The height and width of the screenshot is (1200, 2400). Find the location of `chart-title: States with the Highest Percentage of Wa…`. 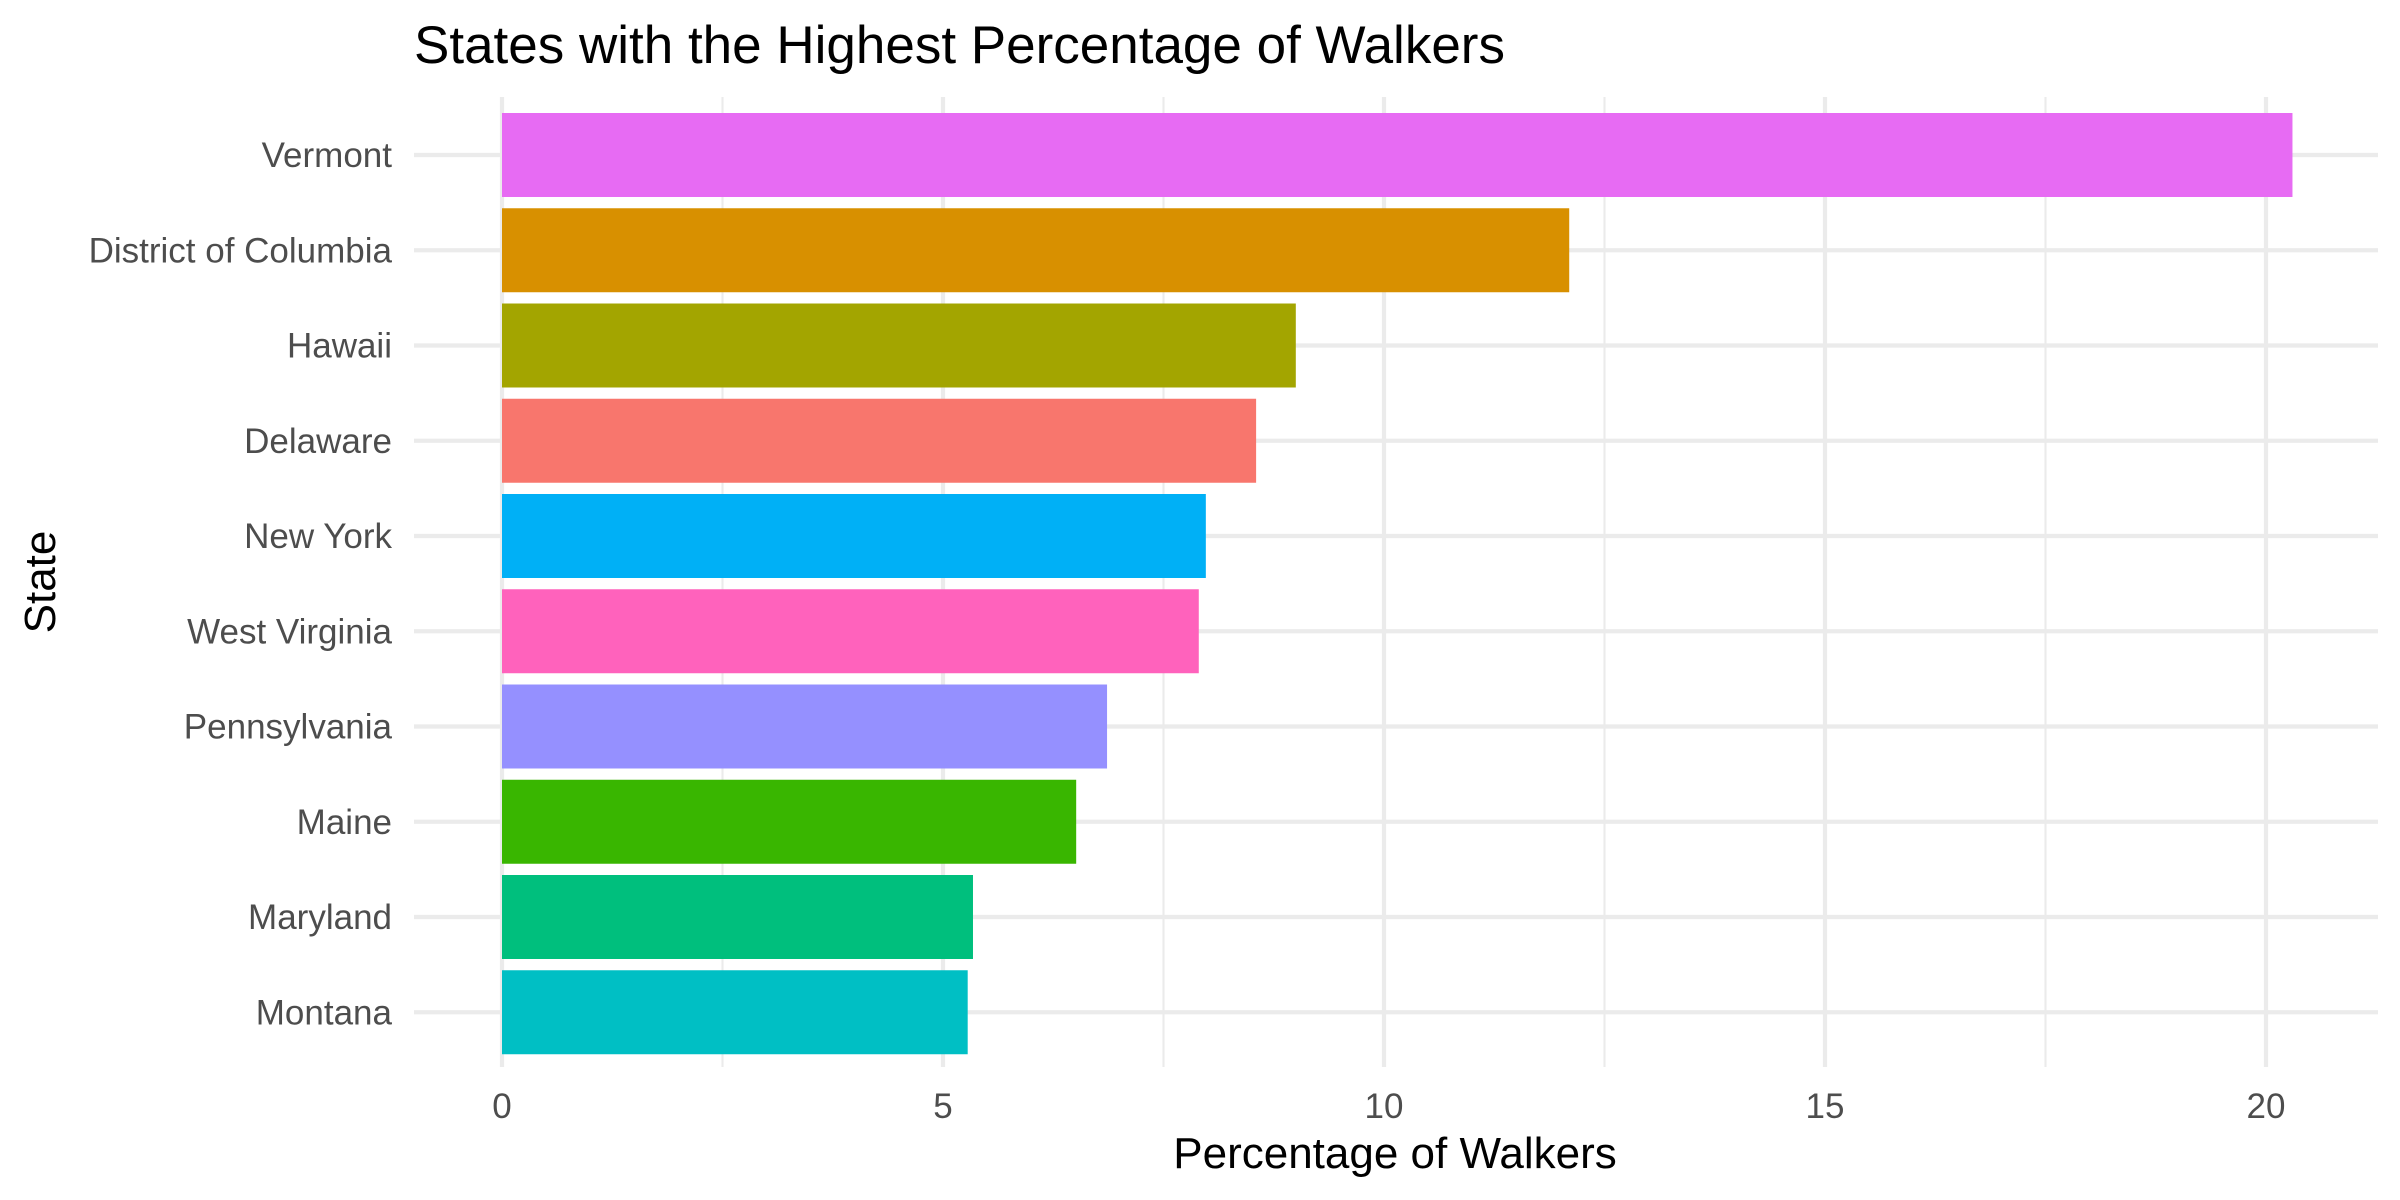

chart-title: States with the Highest Percentage of Wa… is located at coordinates (959, 45).